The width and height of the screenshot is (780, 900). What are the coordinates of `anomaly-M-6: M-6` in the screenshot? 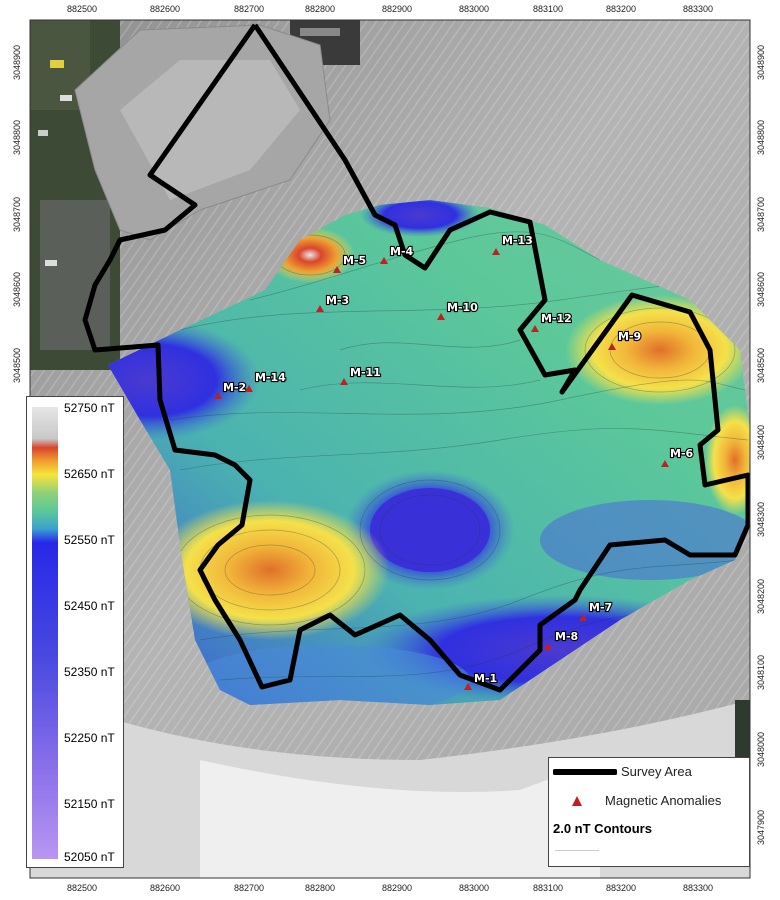 It's located at (678, 456).